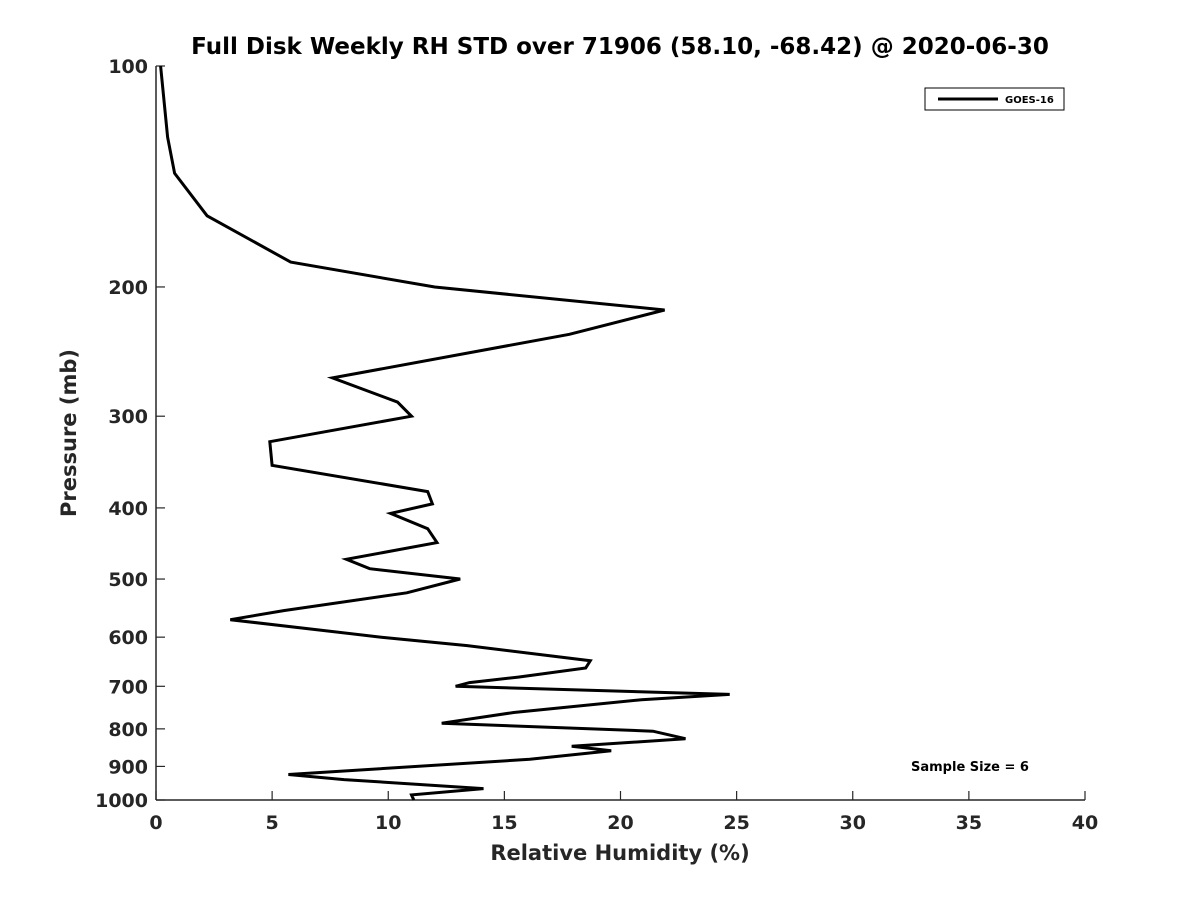 This screenshot has height=900, width=1200. What do you see at coordinates (128, 509) in the screenshot?
I see `y-tick-label: 400` at bounding box center [128, 509].